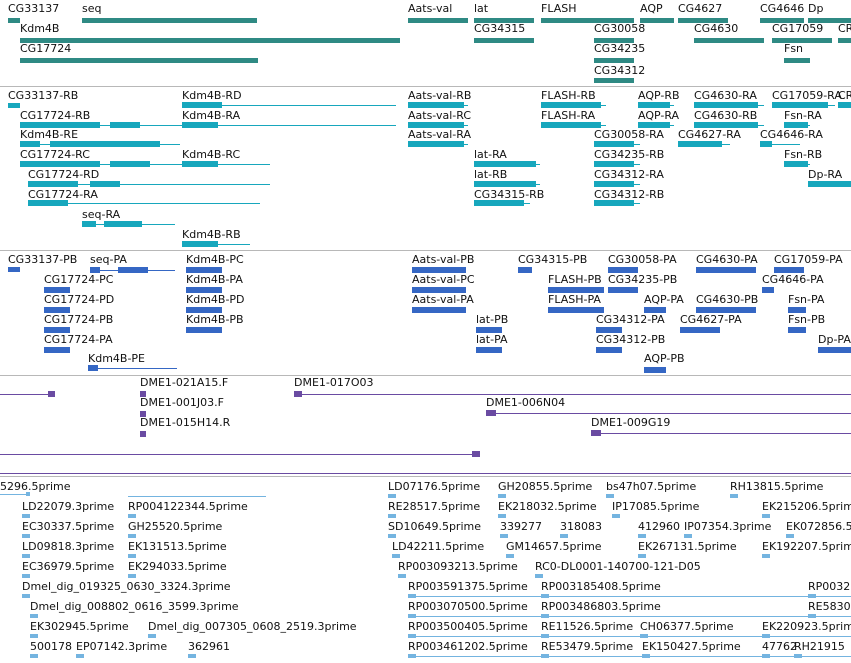 The width and height of the screenshot is (851, 663). I want to click on feature-label: CG17724, so click(46, 48).